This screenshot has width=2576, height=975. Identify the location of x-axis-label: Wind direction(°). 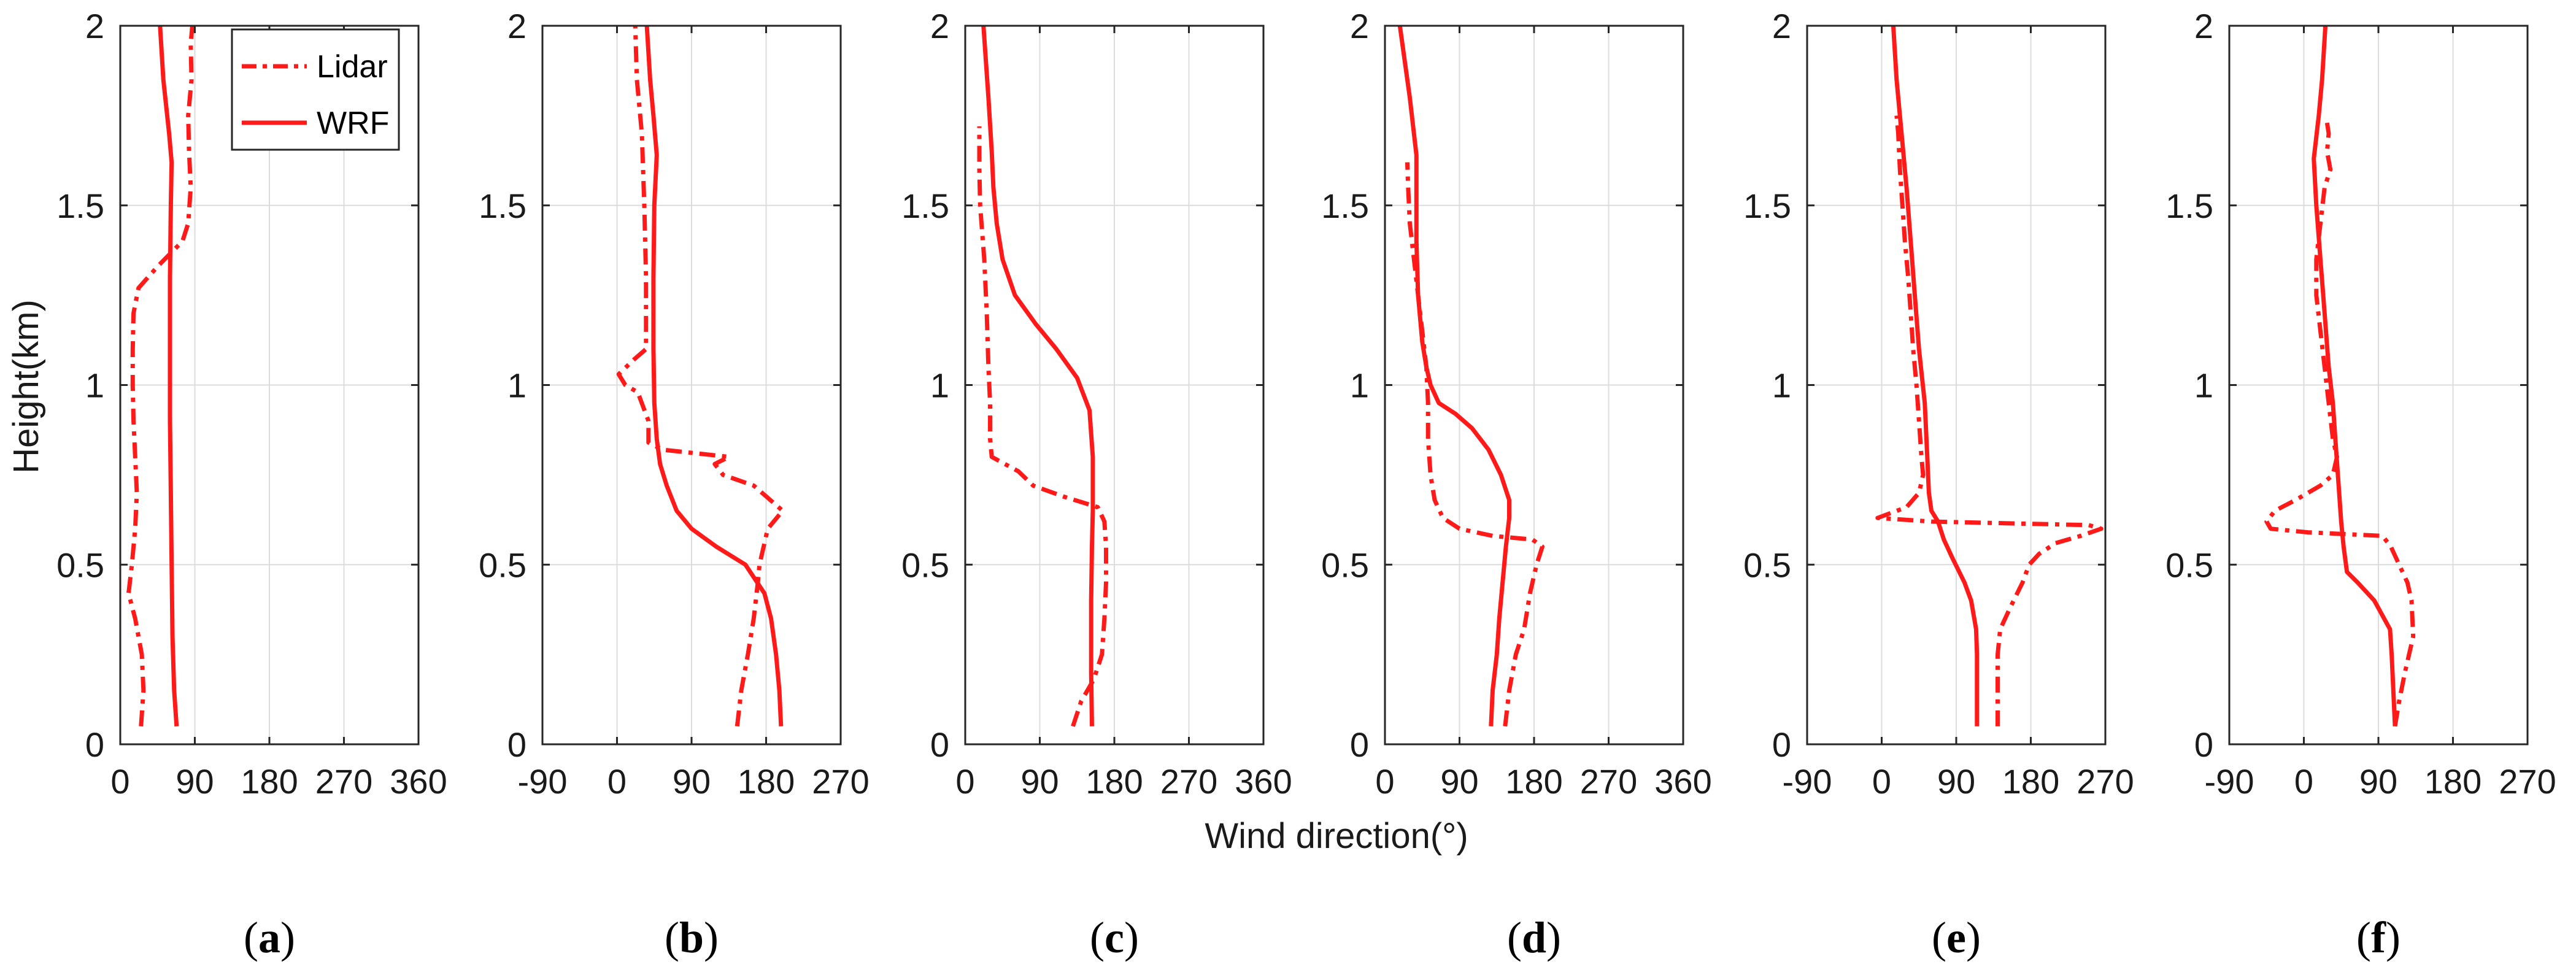
(1336, 836).